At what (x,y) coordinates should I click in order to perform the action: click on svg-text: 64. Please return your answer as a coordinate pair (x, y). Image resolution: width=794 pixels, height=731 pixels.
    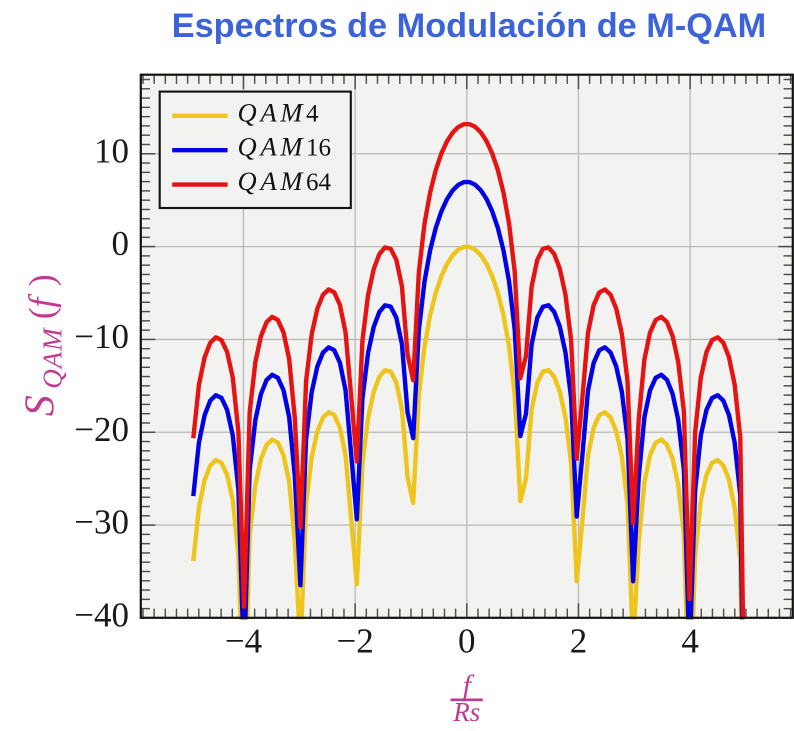
    Looking at the image, I should click on (319, 182).